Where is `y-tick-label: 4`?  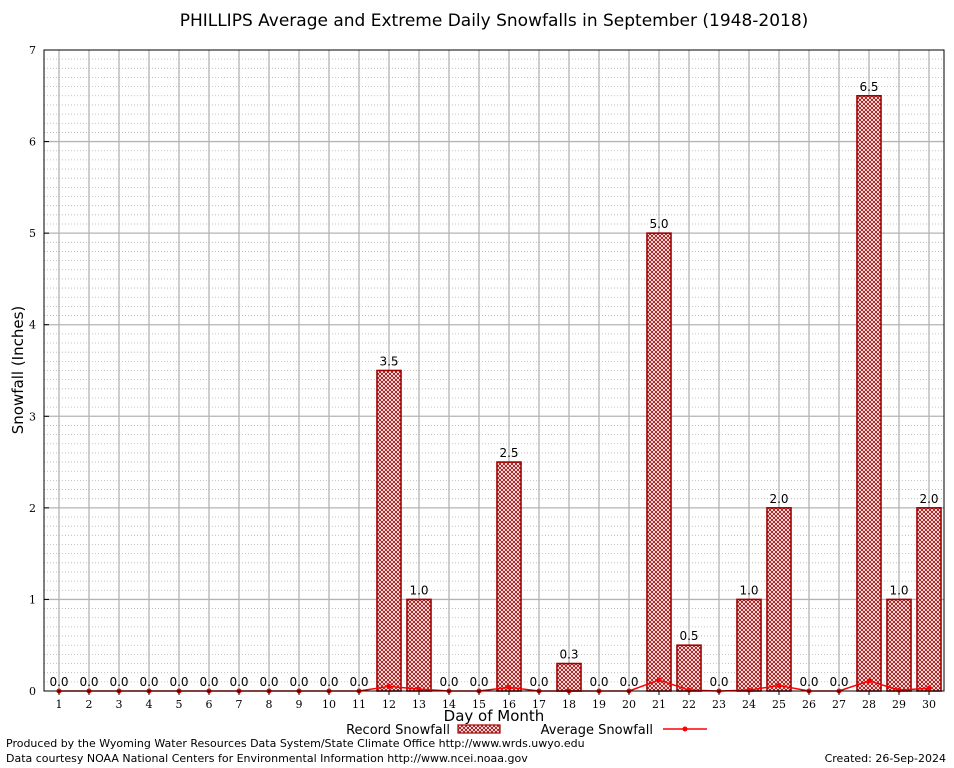 y-tick-label: 4 is located at coordinates (32, 325).